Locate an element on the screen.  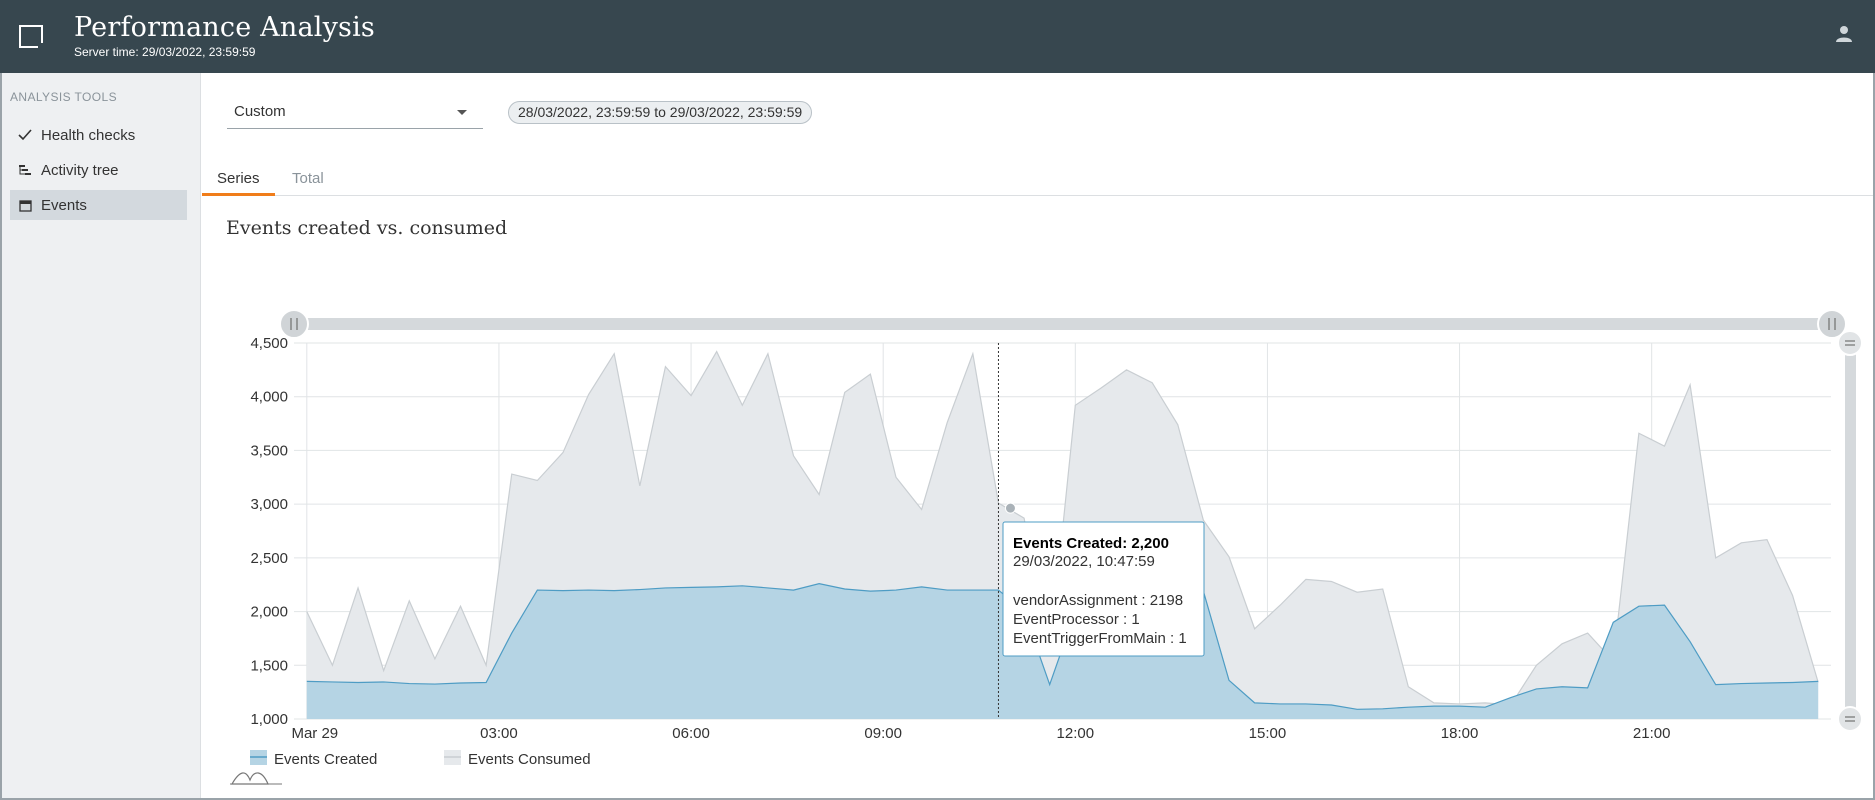
user-icon is located at coordinates (1844, 34).